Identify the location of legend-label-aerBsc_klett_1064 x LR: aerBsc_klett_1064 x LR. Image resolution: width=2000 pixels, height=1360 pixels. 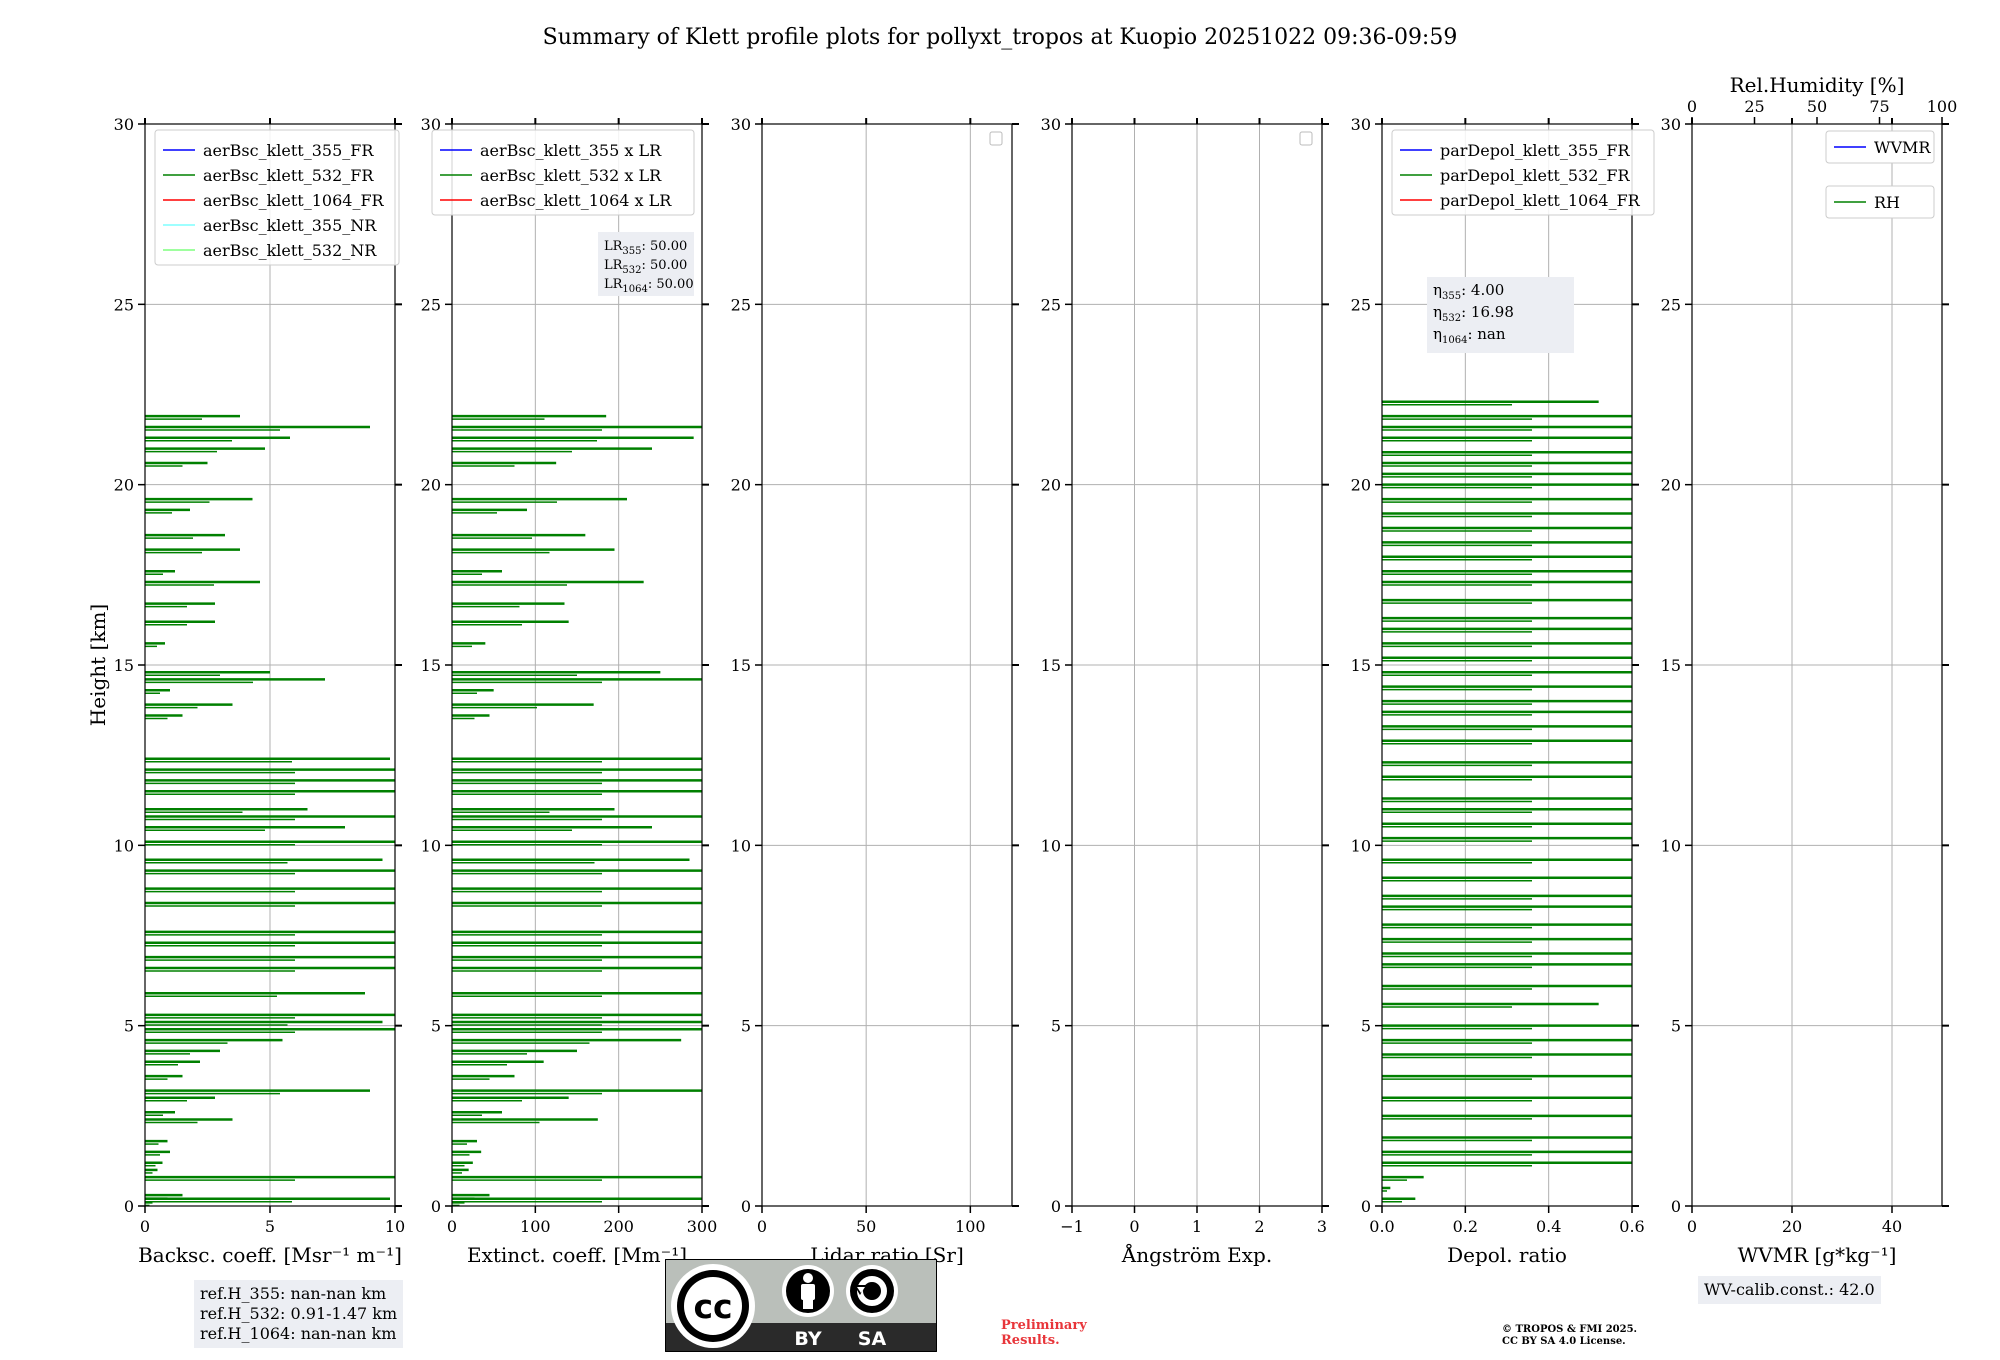
(576, 200).